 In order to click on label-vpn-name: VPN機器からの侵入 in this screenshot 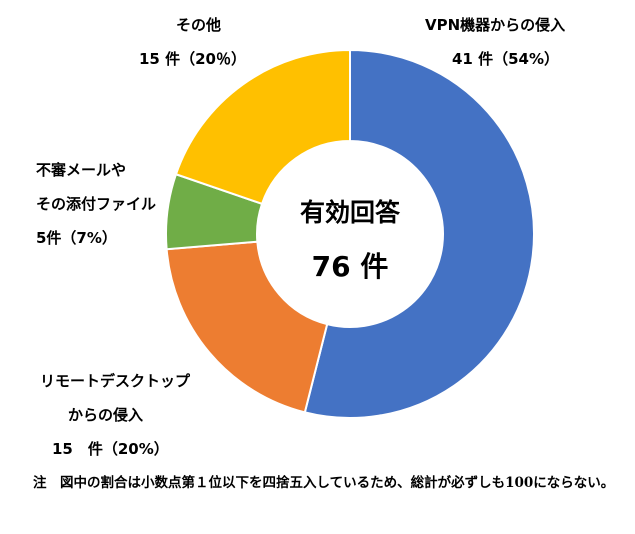, I will do `click(495, 25)`.